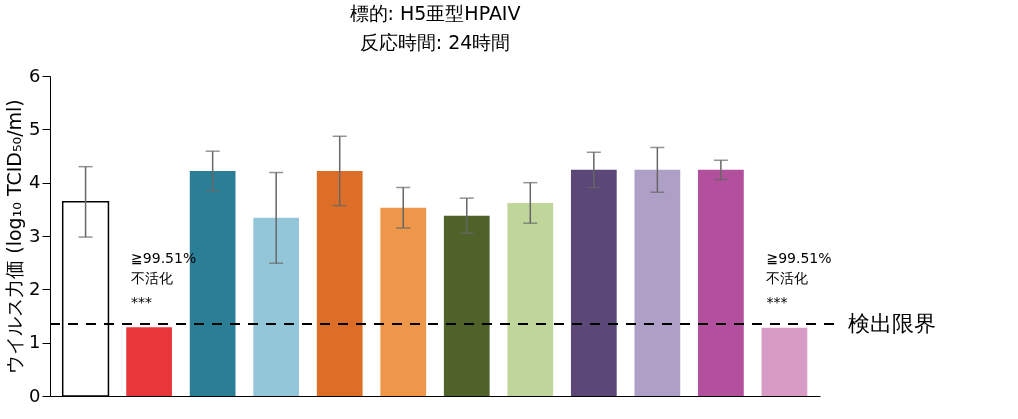  I want to click on y-tick-label: 1, so click(35, 342).